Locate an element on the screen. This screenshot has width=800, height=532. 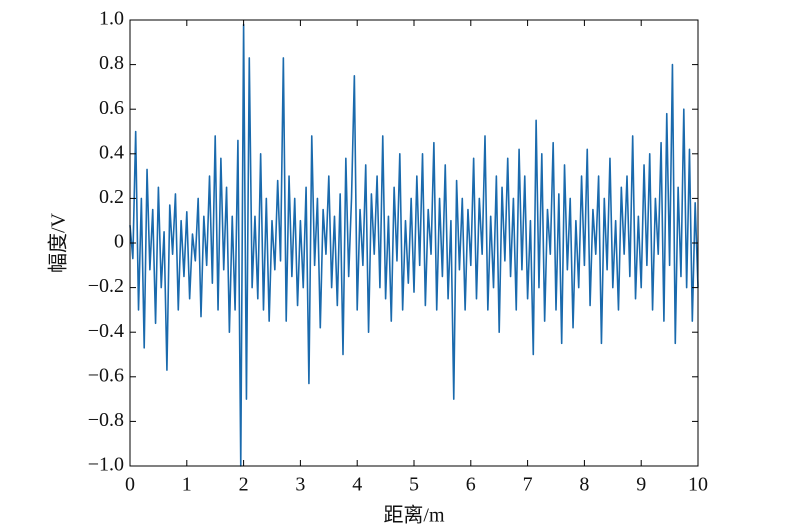
y-tick-label: 0.2 is located at coordinates (111, 197).